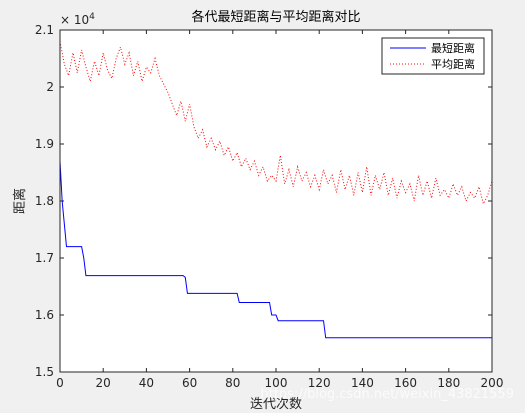 This screenshot has height=413, width=525. Describe the element at coordinates (453, 64) in the screenshot. I see `legend-label-average: 平均距离` at that location.